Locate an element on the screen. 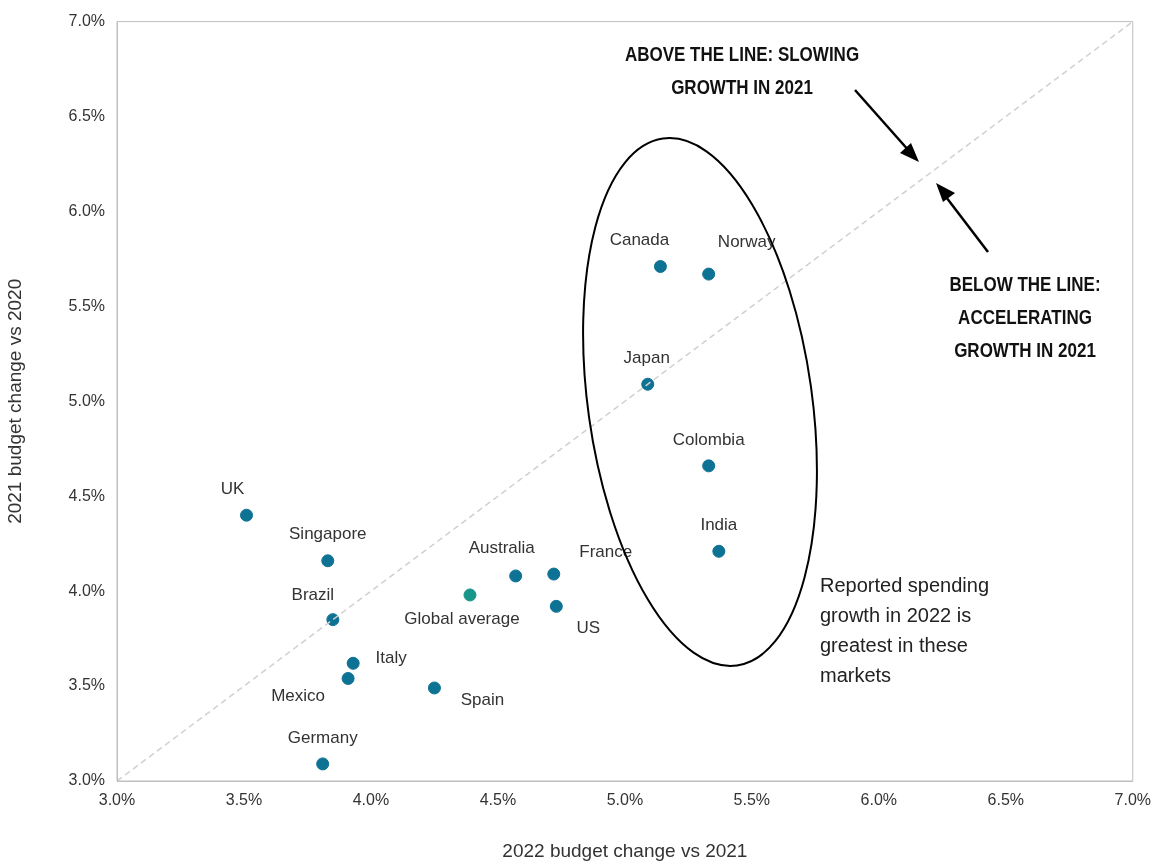 This screenshot has height=867, width=1161. series-label: Spain is located at coordinates (482, 699).